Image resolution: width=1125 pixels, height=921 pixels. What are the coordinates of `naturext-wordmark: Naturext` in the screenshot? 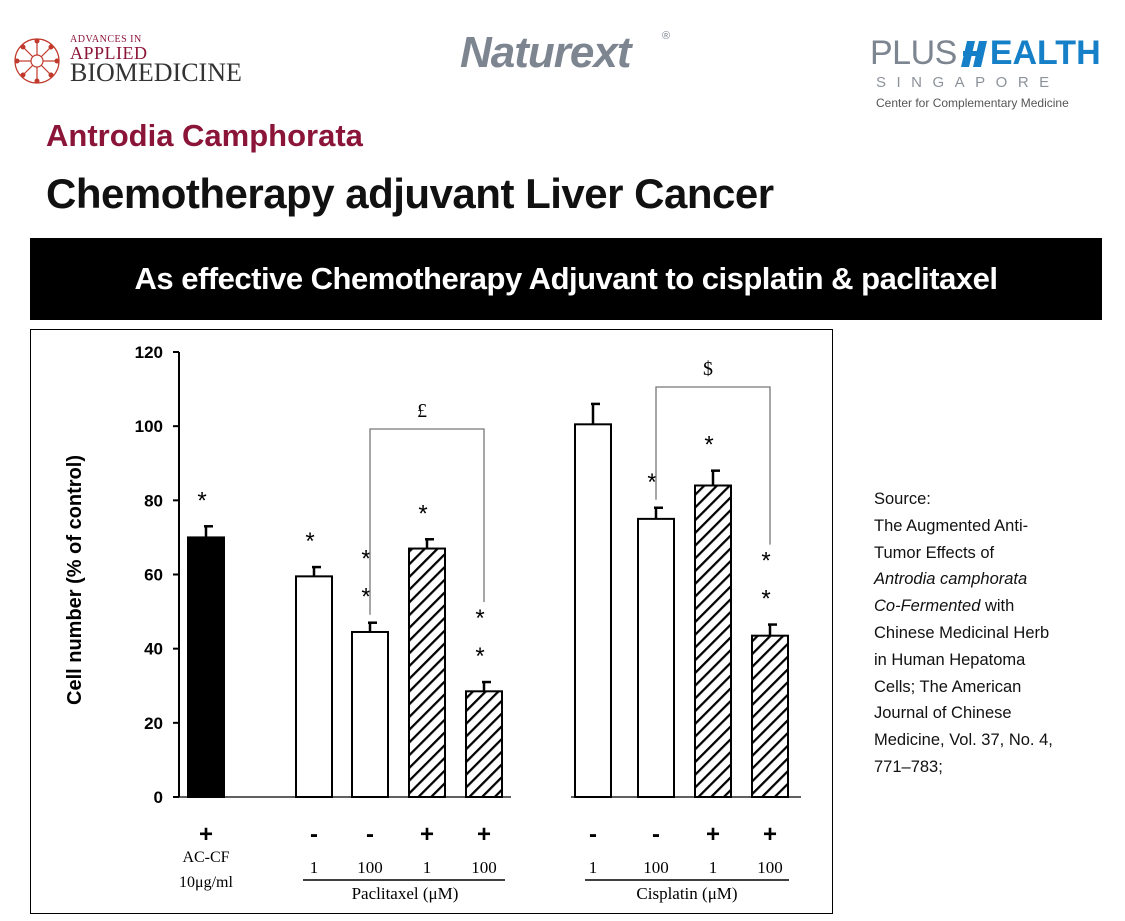 It's located at (545, 52).